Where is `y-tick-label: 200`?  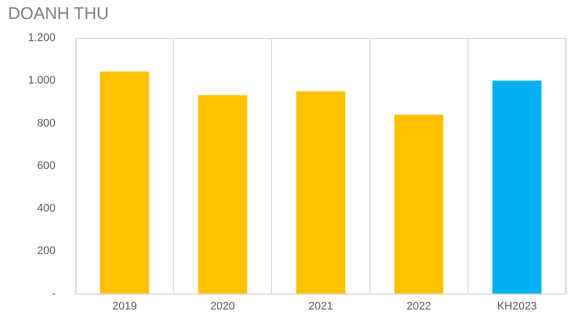 y-tick-label: 200 is located at coordinates (46, 251).